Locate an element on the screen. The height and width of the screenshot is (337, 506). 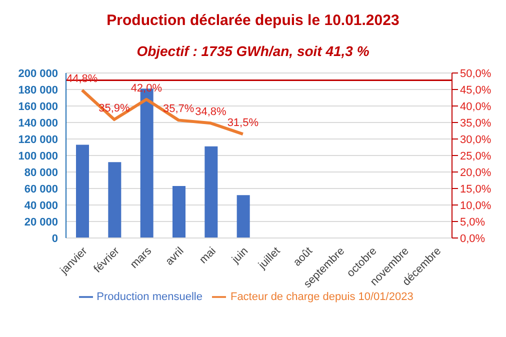
data-label: 34,8% is located at coordinates (211, 112).